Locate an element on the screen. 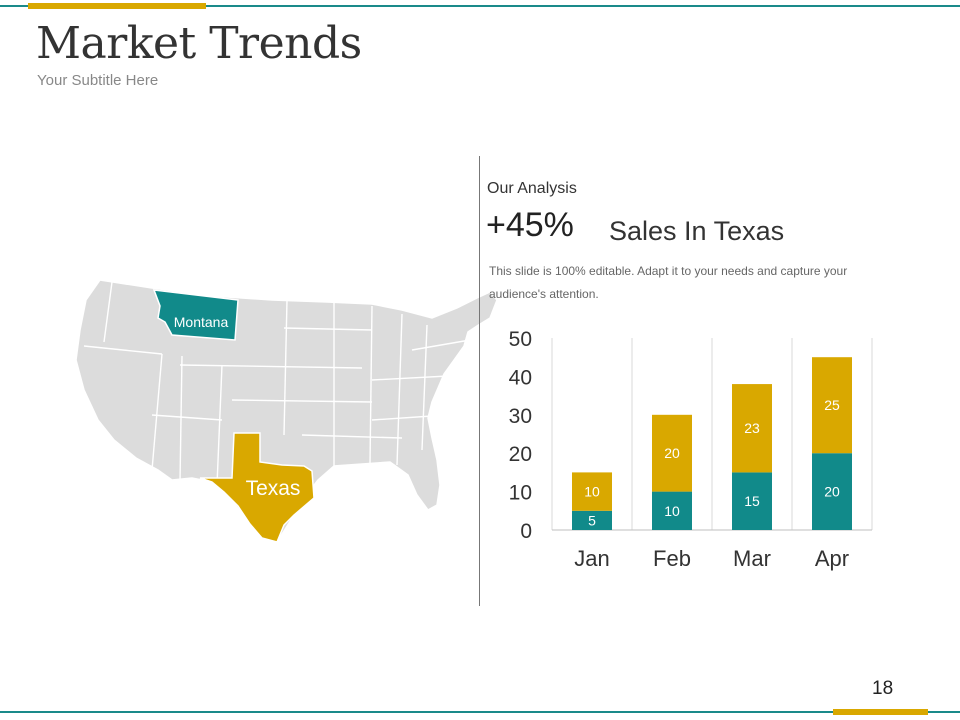 This screenshot has height=720, width=960. page-number: 18 is located at coordinates (883, 688).